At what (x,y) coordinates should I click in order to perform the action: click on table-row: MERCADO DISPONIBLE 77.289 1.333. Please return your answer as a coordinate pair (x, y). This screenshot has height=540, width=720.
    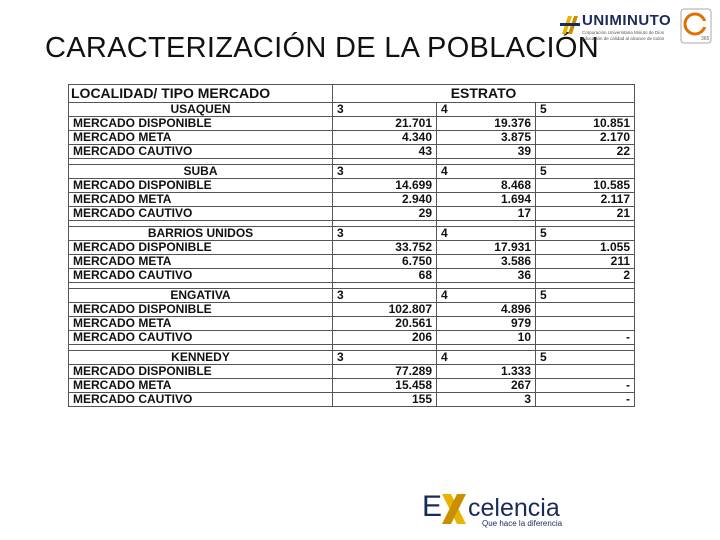
    Looking at the image, I should click on (351, 371).